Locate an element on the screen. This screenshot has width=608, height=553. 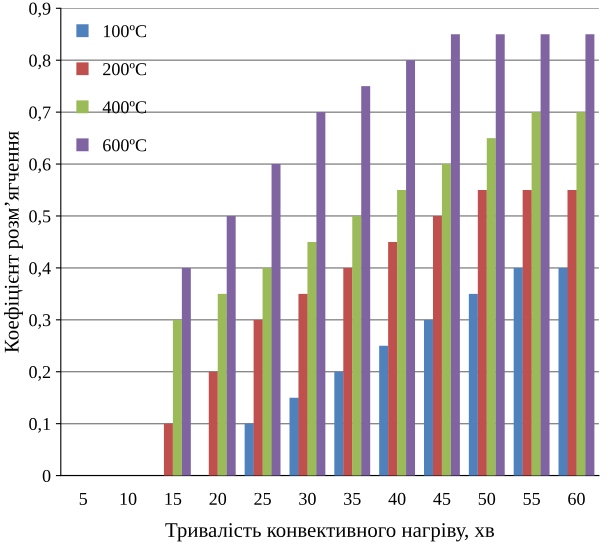
y-tick-label: 0,2 is located at coordinates (39, 373).